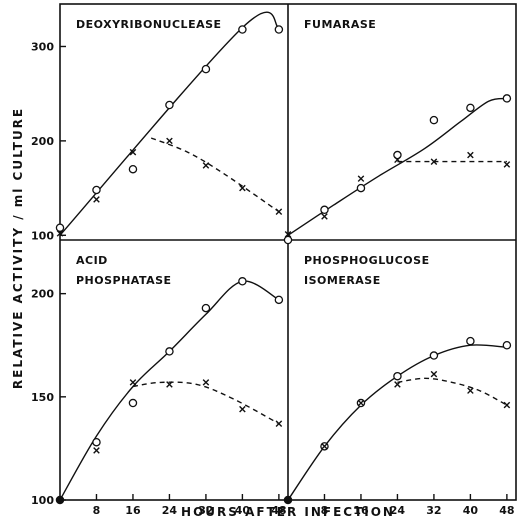 This screenshot has width=528, height=520. Describe the element at coordinates (342, 280) in the screenshot. I see `panel-title-line: ISOMERASE` at that location.